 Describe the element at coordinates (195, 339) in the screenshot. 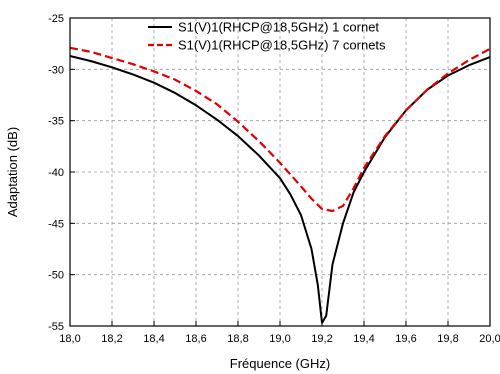

I see `x-tick-label: 18,6` at that location.